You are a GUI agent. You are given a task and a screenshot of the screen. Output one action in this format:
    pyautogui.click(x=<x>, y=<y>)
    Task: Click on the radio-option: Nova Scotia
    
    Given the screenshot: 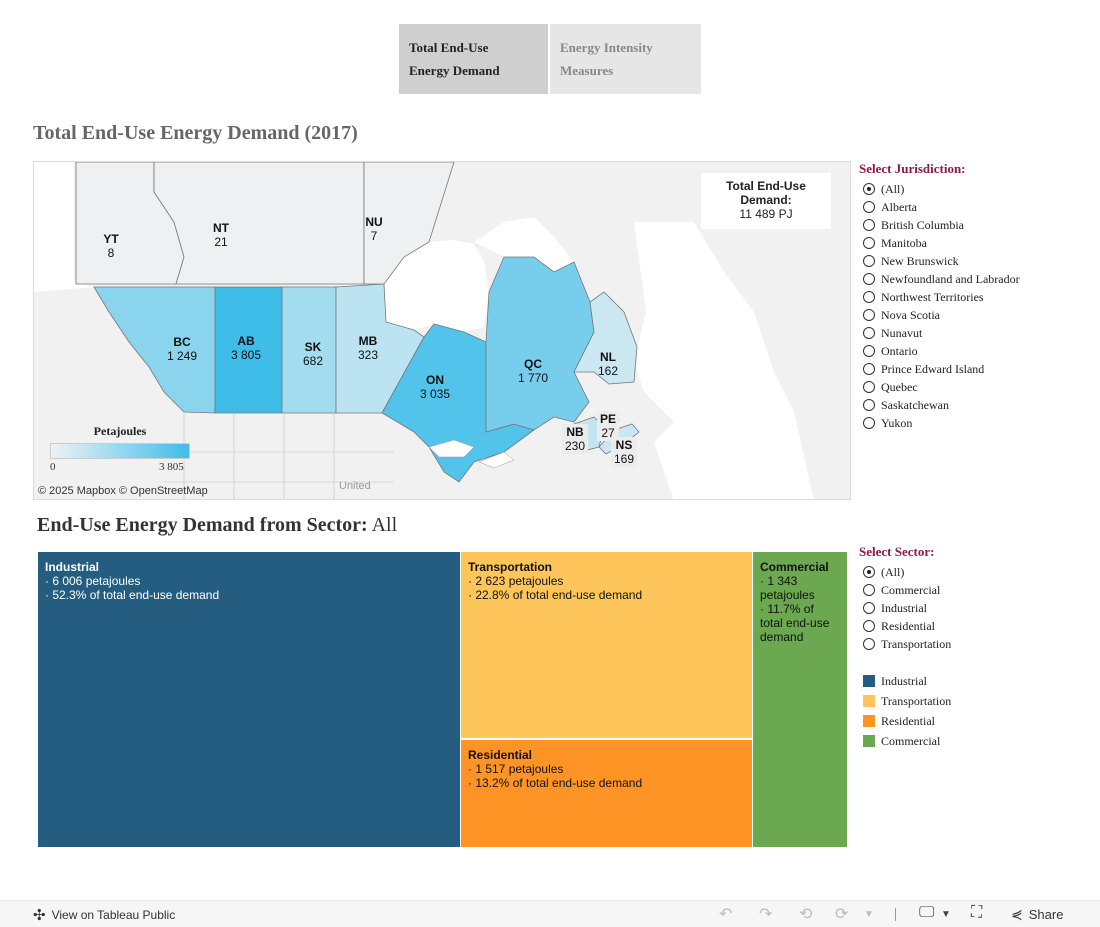 What is the action you would take?
    pyautogui.click(x=941, y=315)
    